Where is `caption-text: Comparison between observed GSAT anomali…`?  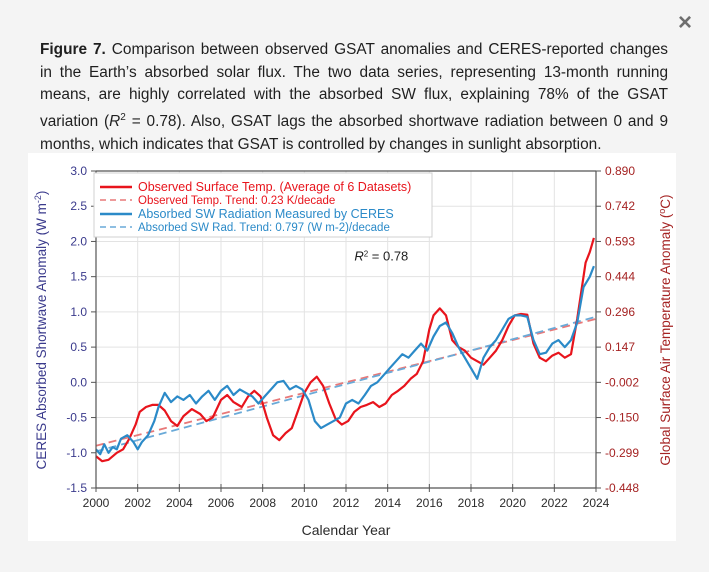 caption-text: Comparison between observed GSAT anomali… is located at coordinates (354, 85).